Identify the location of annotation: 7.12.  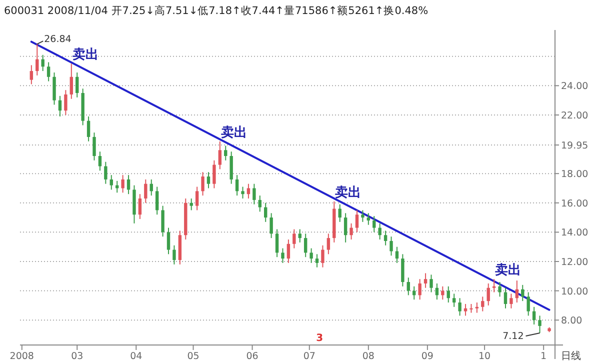
(513, 336).